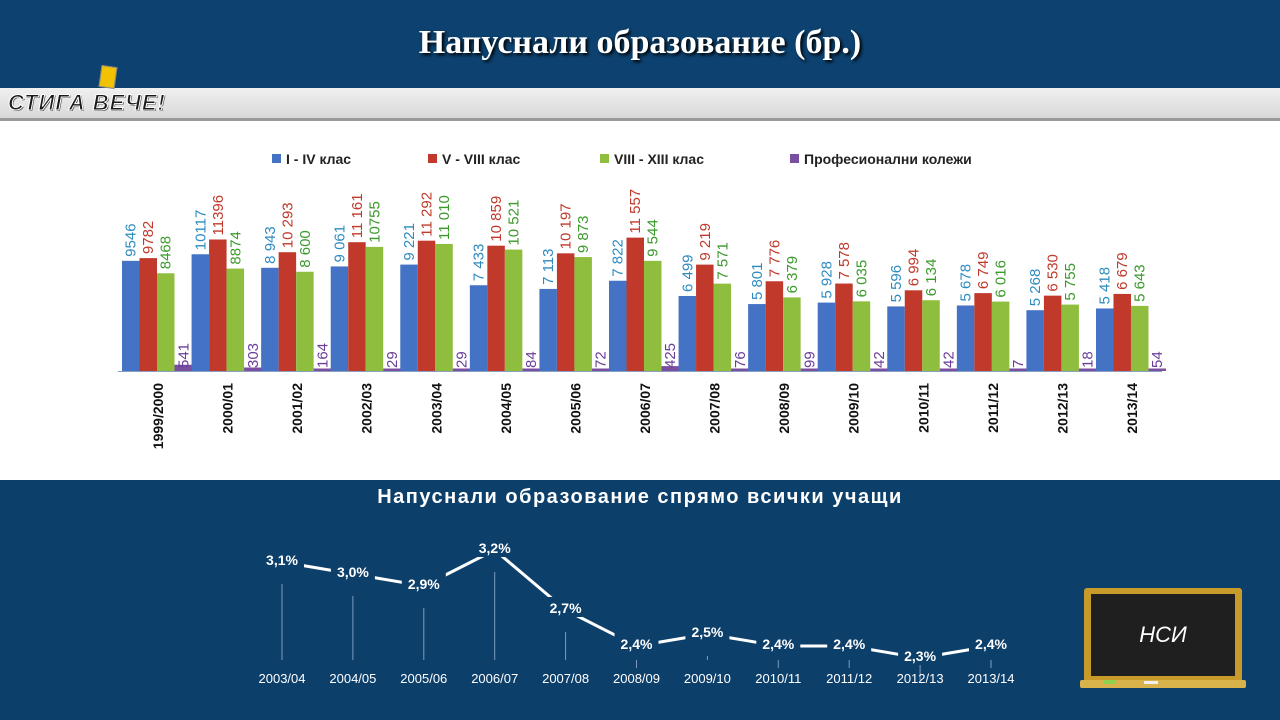  What do you see at coordinates (297, 408) in the screenshot?
I see `x-tick-label: 2001/02` at bounding box center [297, 408].